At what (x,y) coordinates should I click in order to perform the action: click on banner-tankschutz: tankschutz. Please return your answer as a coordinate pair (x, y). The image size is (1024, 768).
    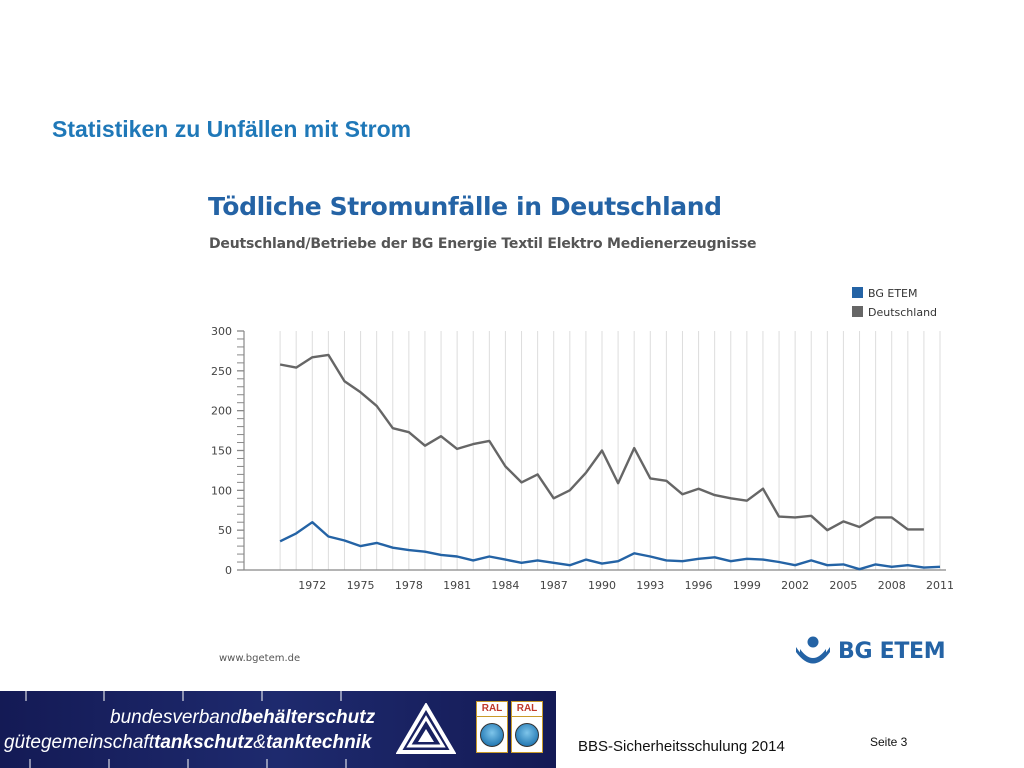
    Looking at the image, I should click on (204, 742).